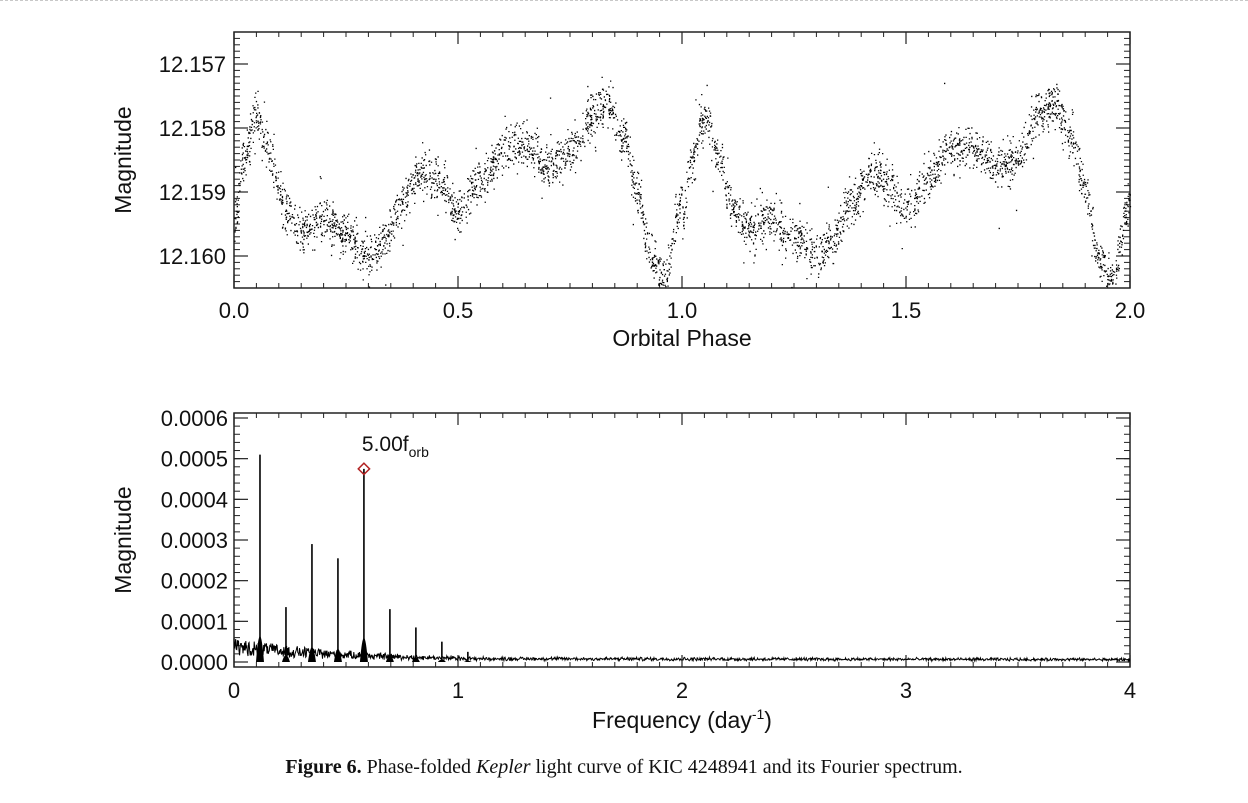 This screenshot has width=1248, height=803. I want to click on fourier-y-tick-label: 0.0005, so click(194, 459).